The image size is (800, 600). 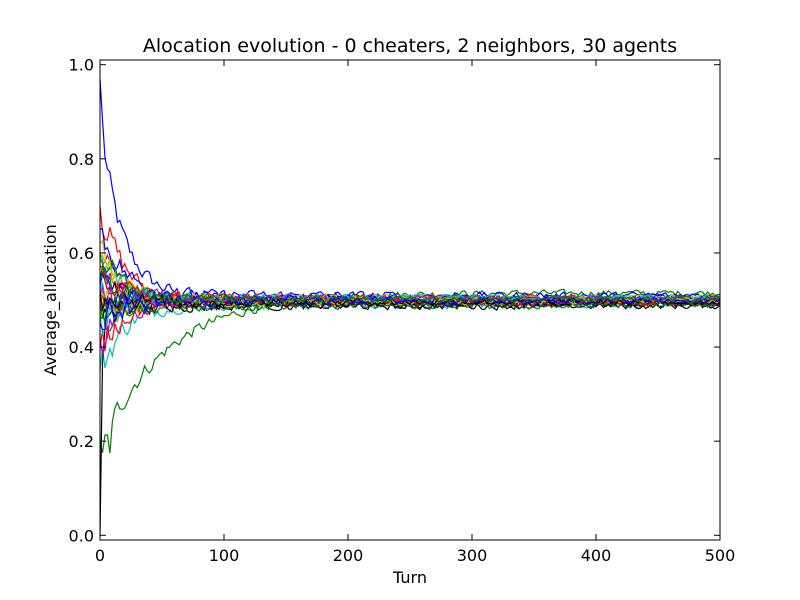 What do you see at coordinates (51, 299) in the screenshot?
I see `y-axis-label: Average_allocation` at bounding box center [51, 299].